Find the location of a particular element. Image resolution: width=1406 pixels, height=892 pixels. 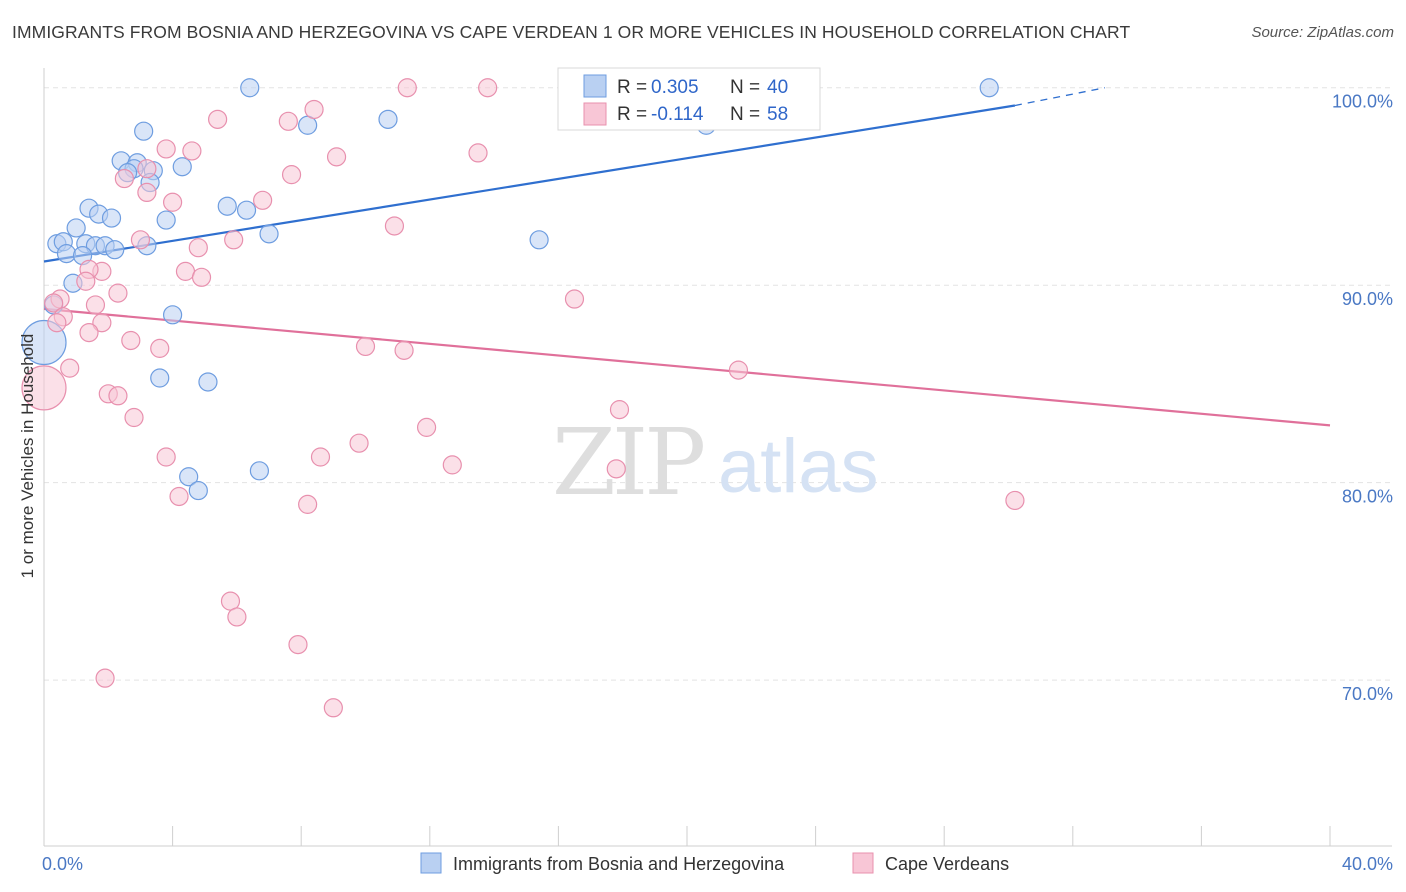

watermark-atlas: atlas is located at coordinates (798, 466).